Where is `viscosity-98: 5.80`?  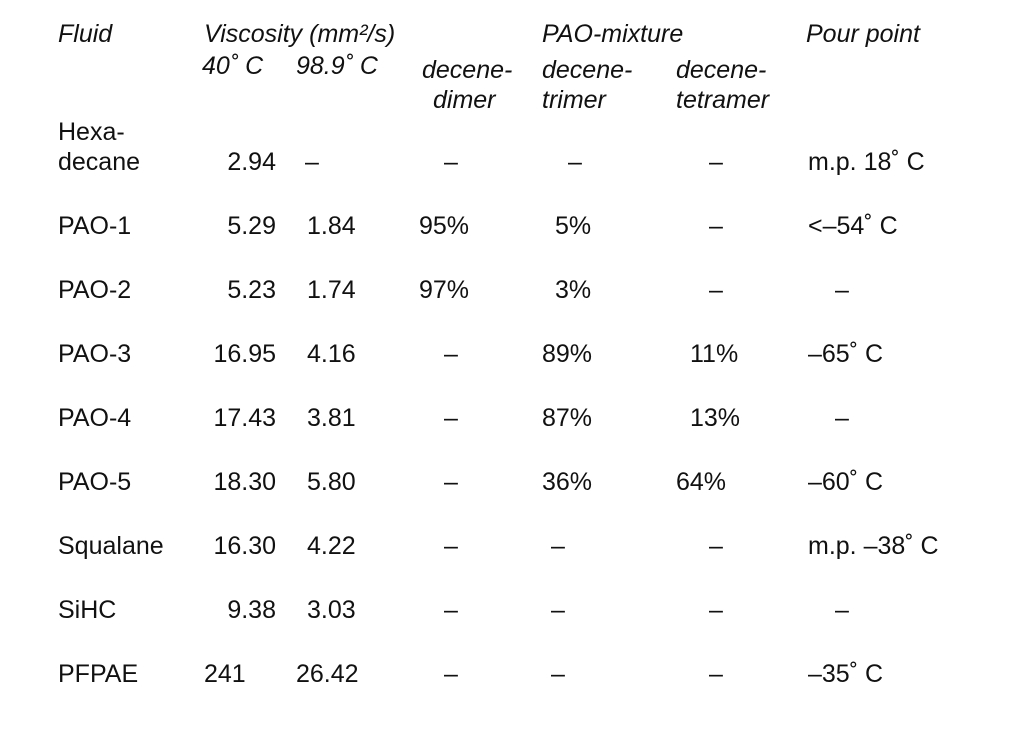 viscosity-98: 5.80 is located at coordinates (331, 482).